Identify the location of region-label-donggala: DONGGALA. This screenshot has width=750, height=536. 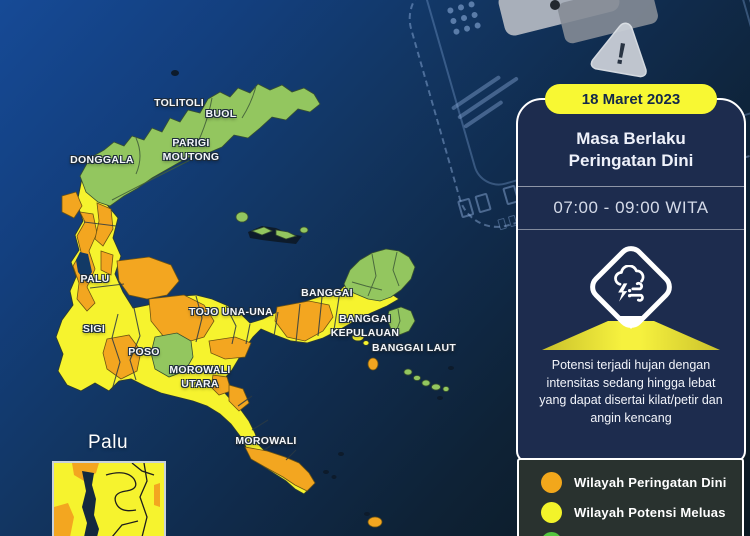
(102, 159).